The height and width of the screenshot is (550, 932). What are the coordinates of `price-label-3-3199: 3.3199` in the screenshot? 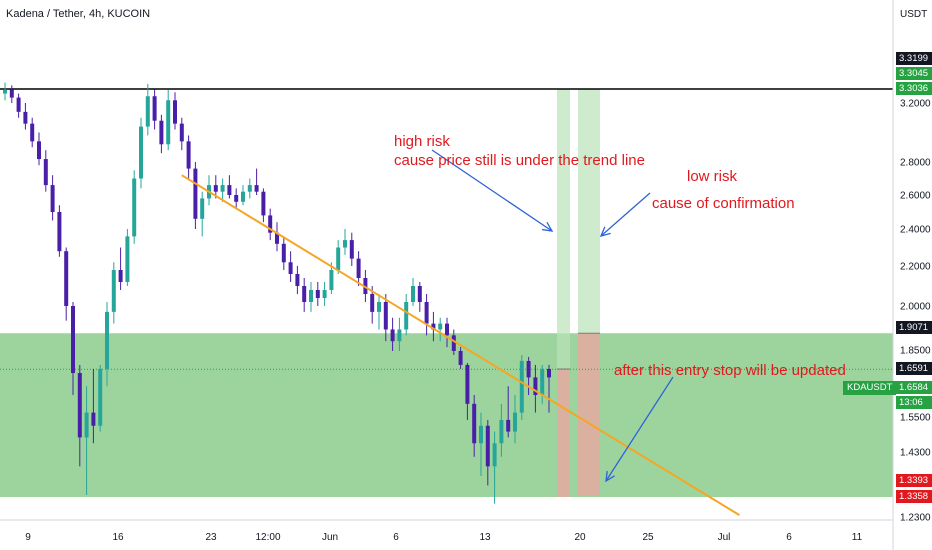 It's located at (914, 58).